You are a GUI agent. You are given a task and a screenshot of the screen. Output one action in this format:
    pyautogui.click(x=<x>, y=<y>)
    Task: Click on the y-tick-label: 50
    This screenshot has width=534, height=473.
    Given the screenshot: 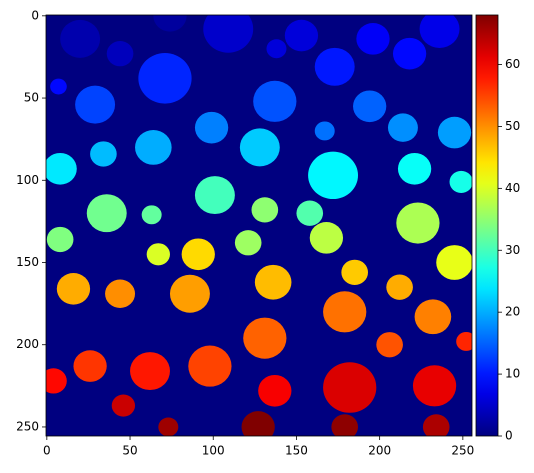 What is the action you would take?
    pyautogui.click(x=31, y=98)
    